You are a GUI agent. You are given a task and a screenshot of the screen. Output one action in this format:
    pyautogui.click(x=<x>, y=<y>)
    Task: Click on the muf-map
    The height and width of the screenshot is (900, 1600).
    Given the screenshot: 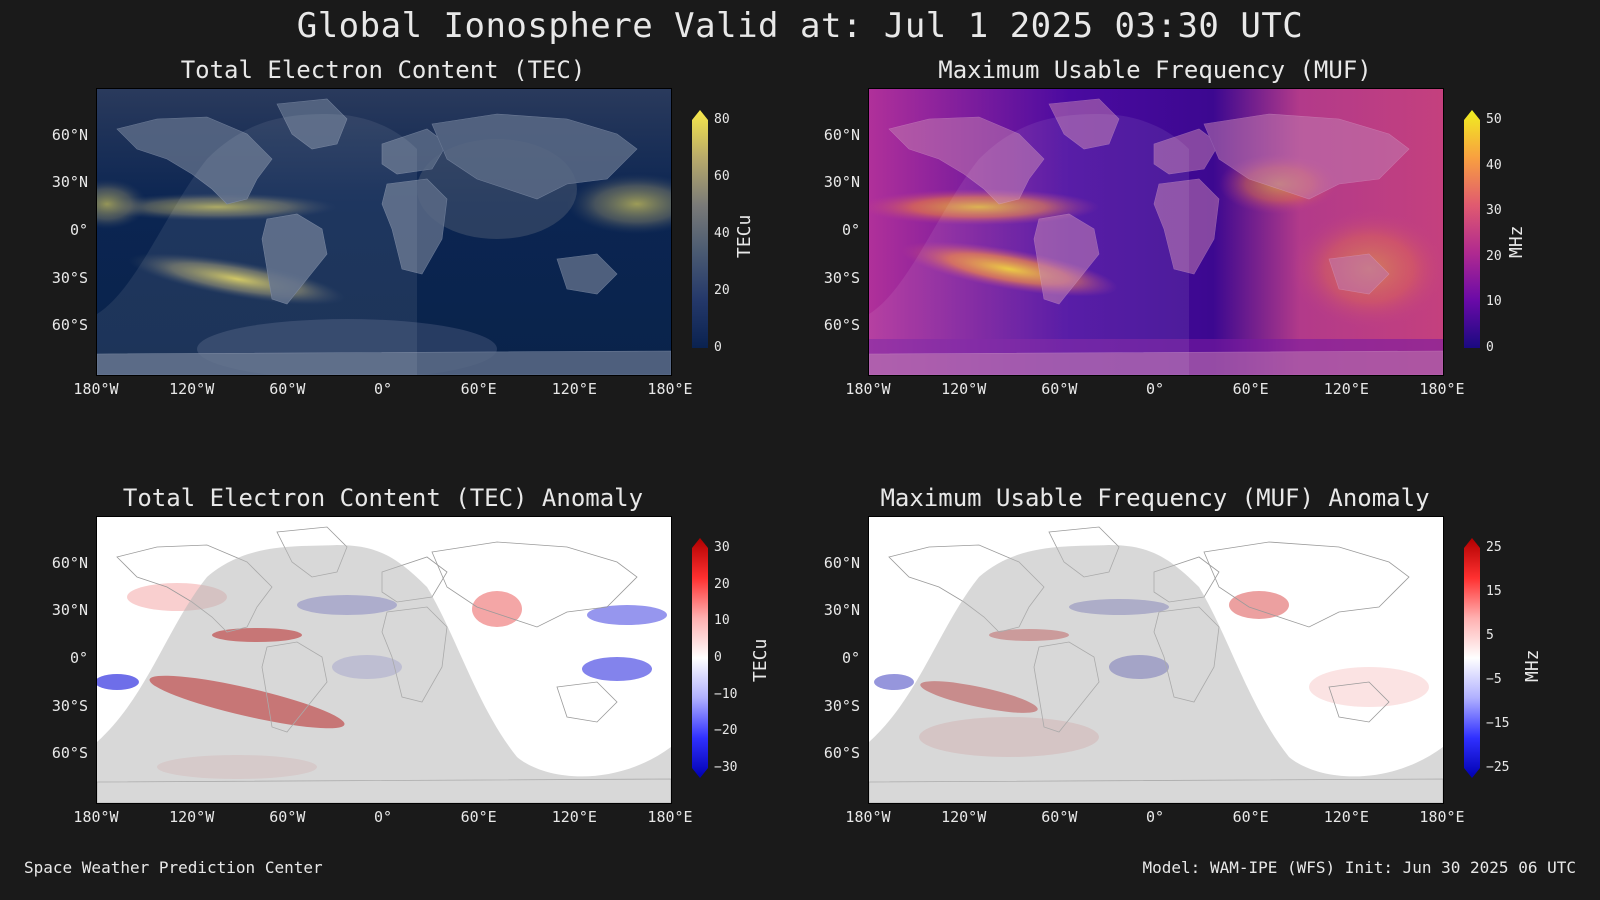 What is the action you would take?
    pyautogui.click(x=1156, y=232)
    